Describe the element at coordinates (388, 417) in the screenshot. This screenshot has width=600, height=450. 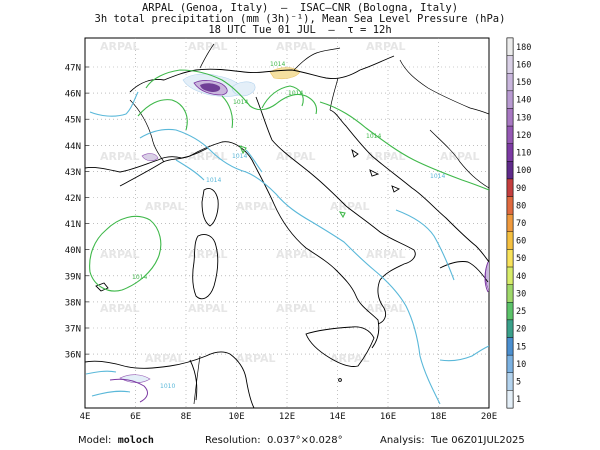
I see `lon-label: 16E` at that location.